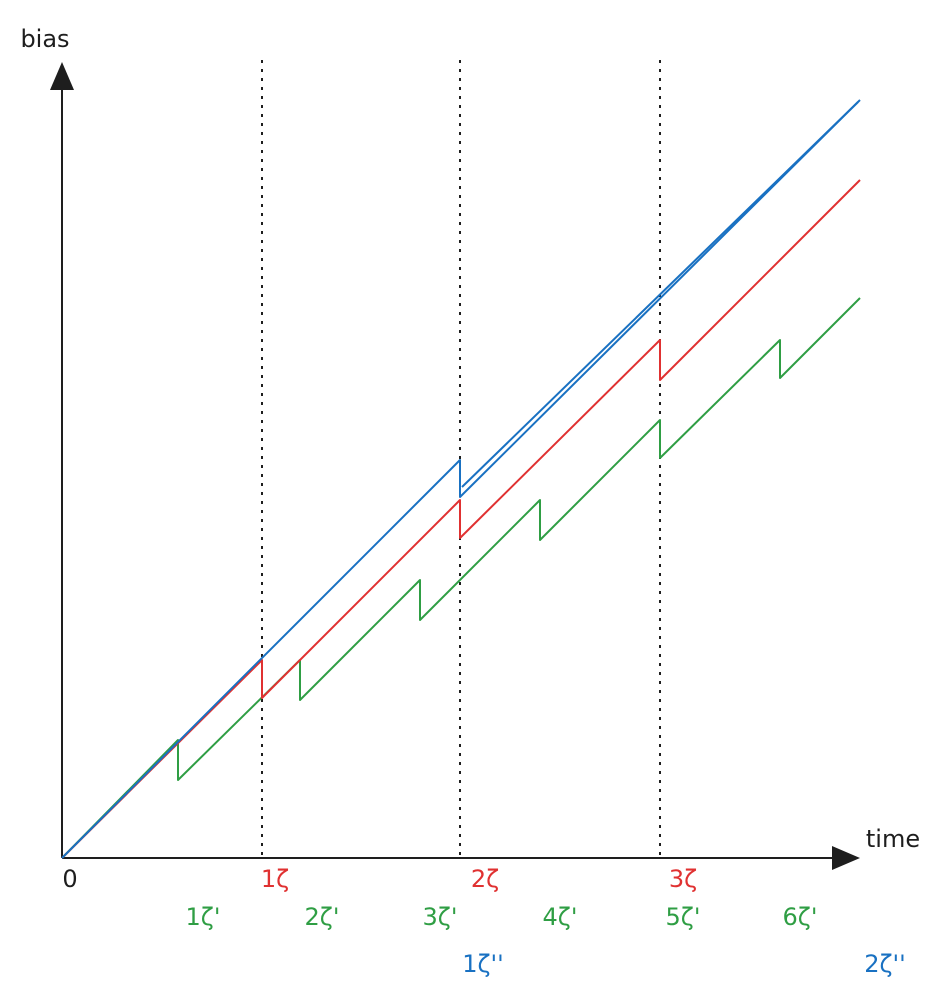  Describe the element at coordinates (893, 839) in the screenshot. I see `x-label: time` at that location.